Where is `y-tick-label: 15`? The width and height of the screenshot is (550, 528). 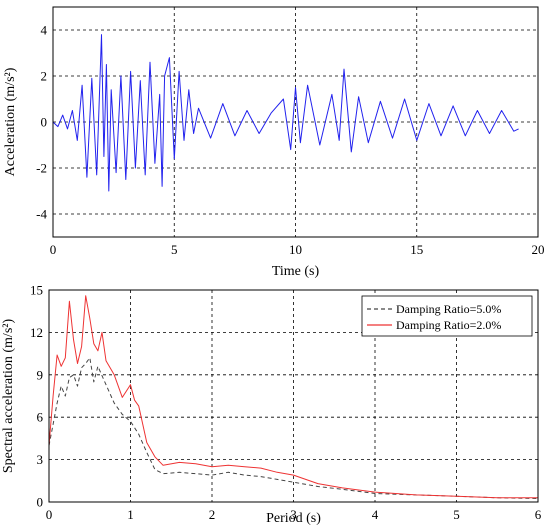
y-tick-label: 15 is located at coordinates (36, 290).